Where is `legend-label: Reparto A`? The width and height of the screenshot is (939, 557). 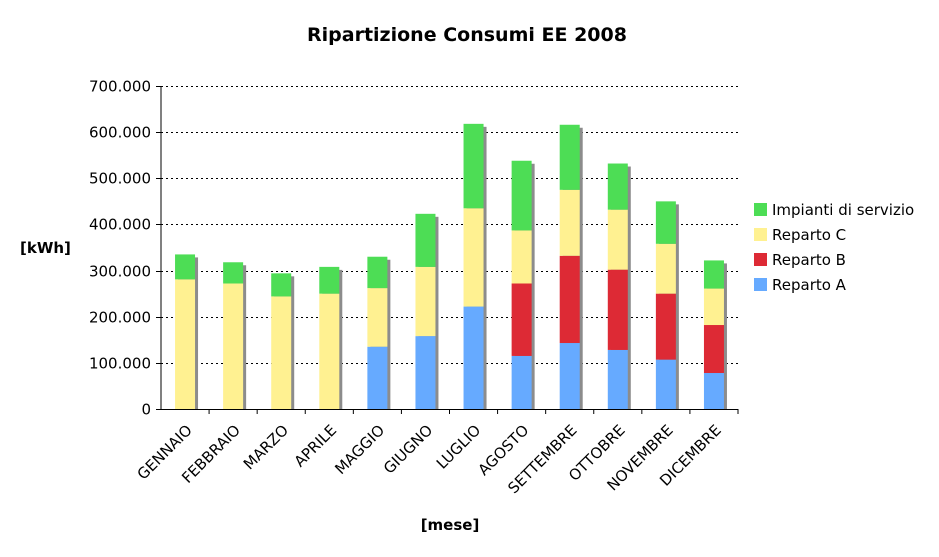
legend-label: Reparto A is located at coordinates (809, 285).